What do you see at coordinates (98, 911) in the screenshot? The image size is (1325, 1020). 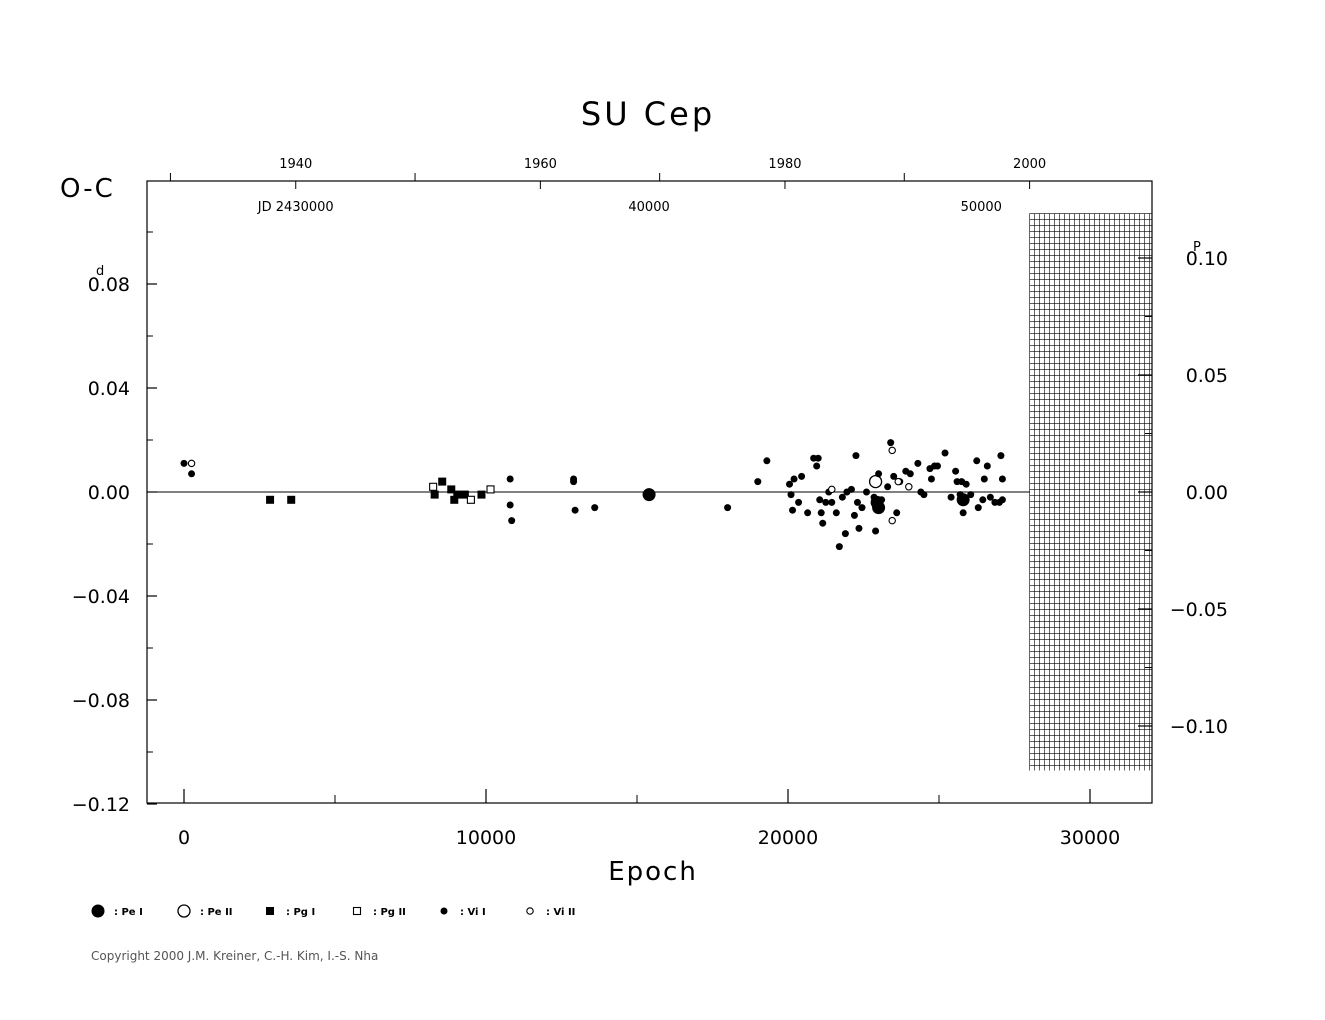 I see `legend-marker-pe-primary` at bounding box center [98, 911].